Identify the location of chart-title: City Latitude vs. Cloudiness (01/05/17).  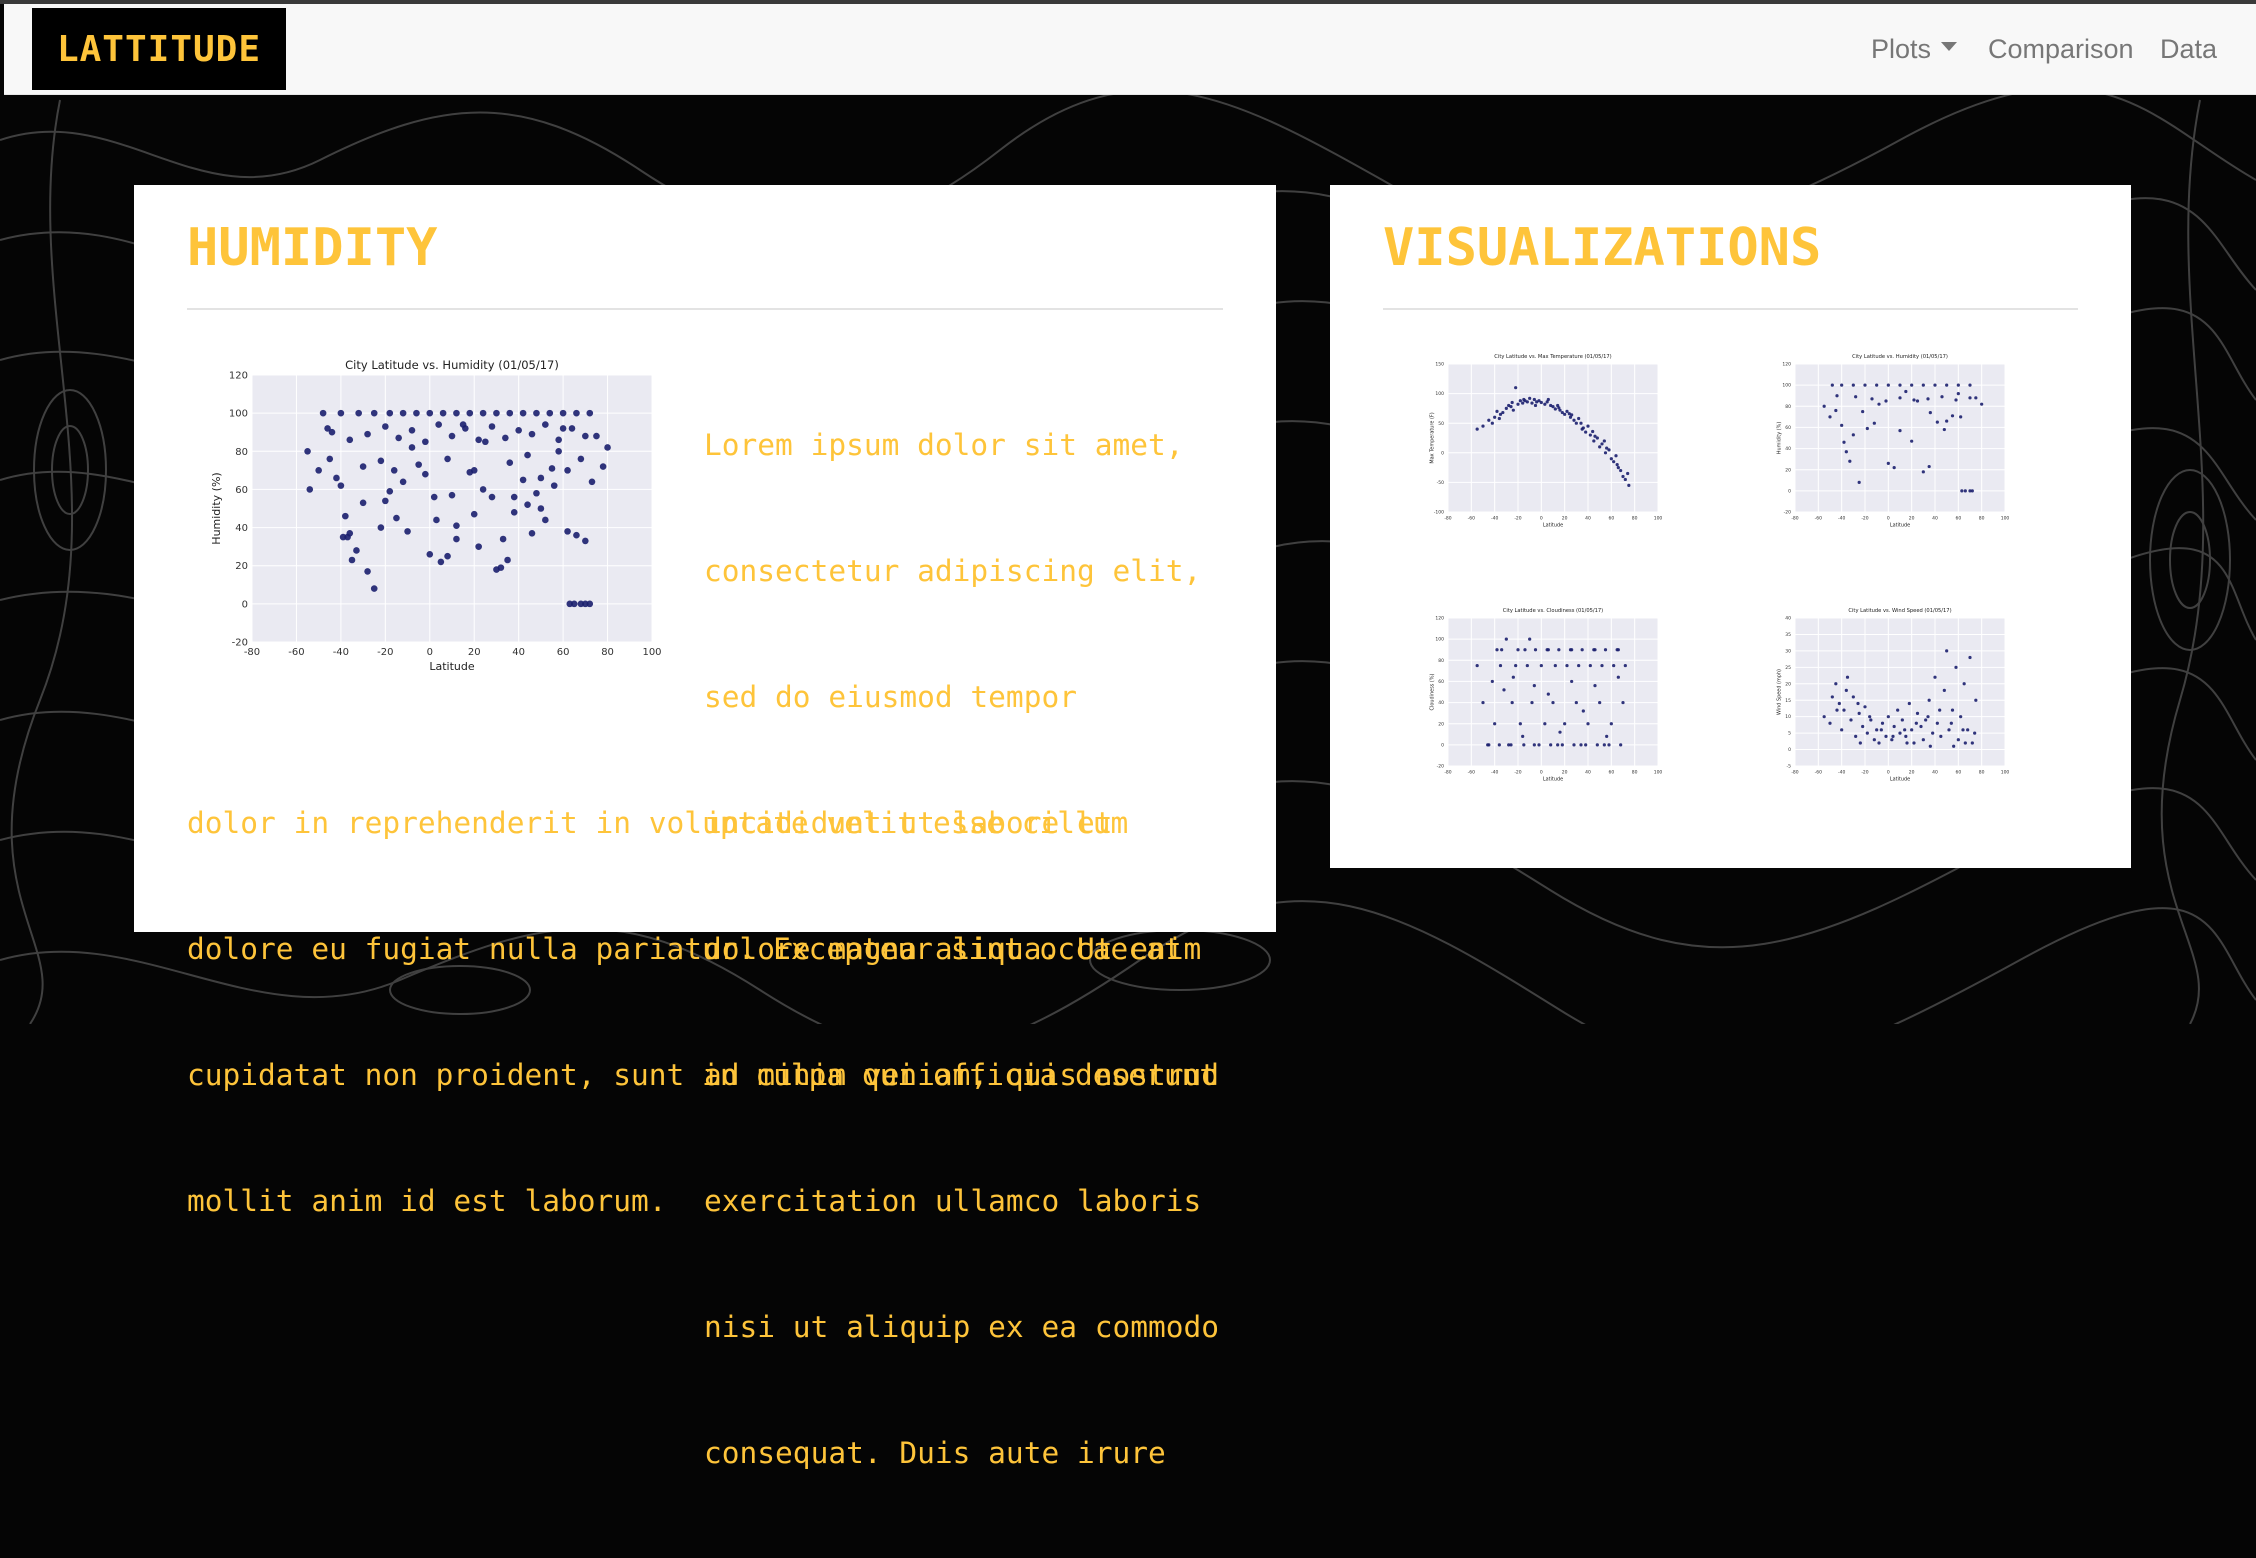
(1553, 611).